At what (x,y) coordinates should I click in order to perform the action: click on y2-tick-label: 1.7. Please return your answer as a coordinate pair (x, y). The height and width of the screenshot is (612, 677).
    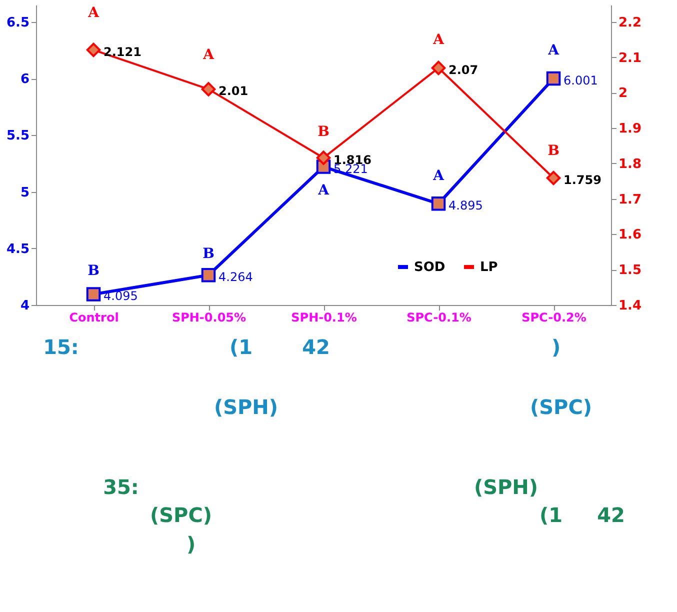
    Looking at the image, I should click on (630, 200).